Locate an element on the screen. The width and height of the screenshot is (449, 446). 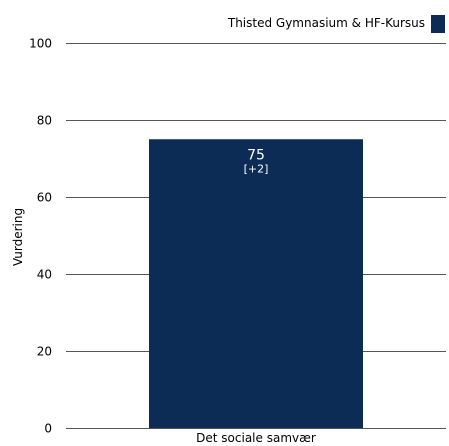
data-labels: 75[+2] is located at coordinates (256, 161).